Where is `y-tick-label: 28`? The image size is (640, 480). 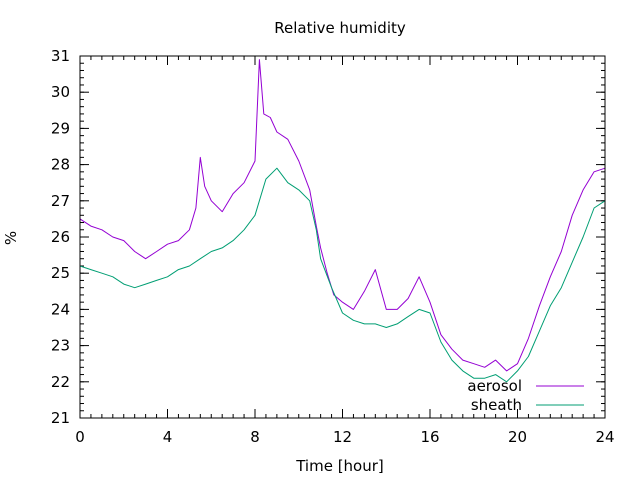 y-tick-label: 28 is located at coordinates (60, 165).